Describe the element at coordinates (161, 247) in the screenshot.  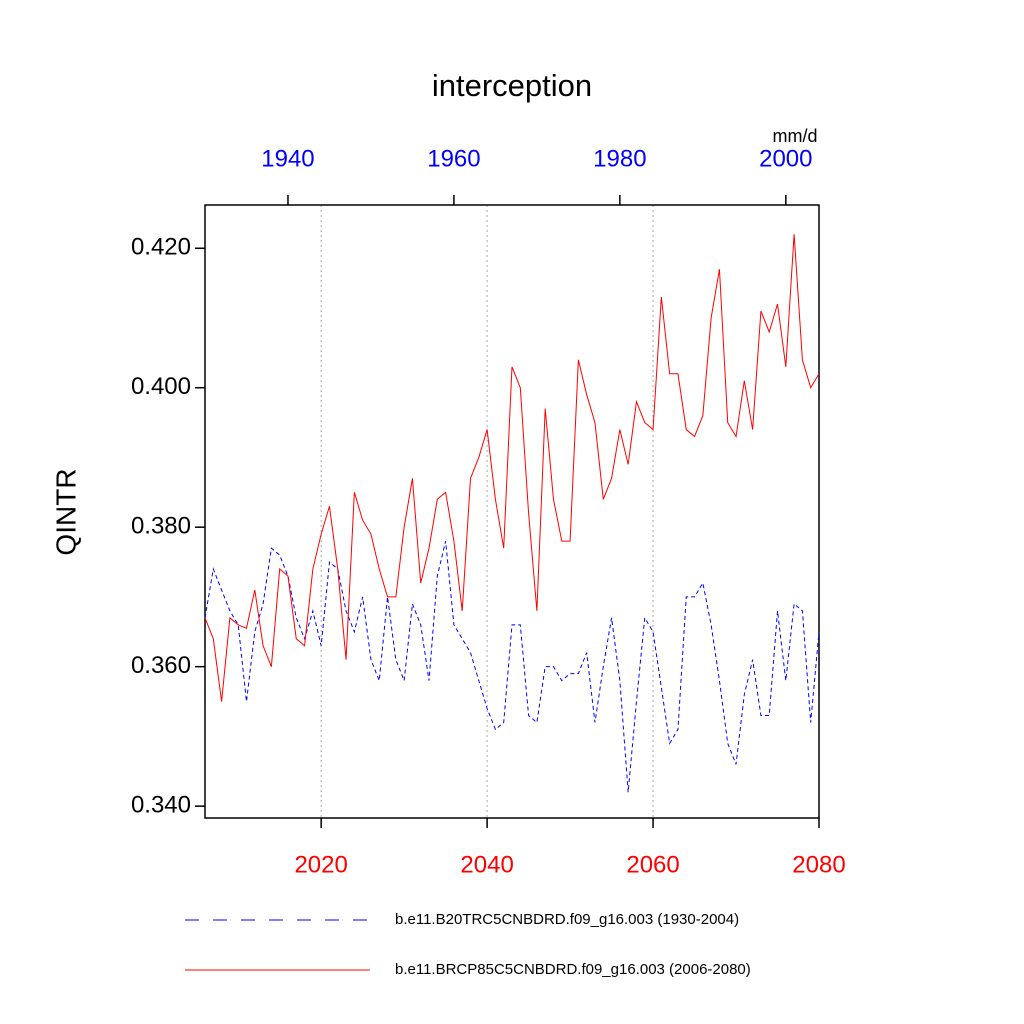
I see `y-tick-label: 0.420` at that location.